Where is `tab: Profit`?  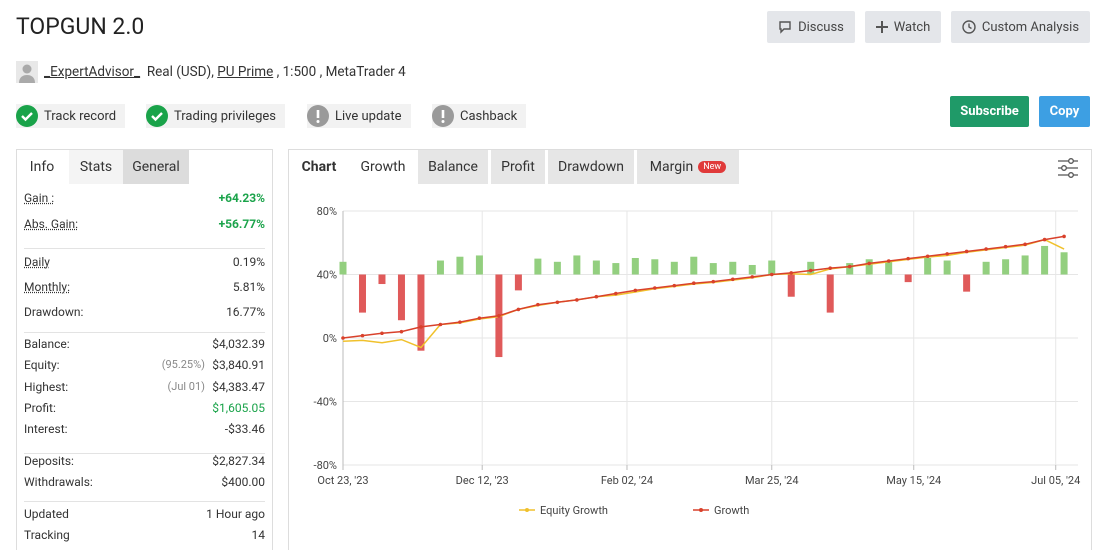 tab: Profit is located at coordinates (518, 167).